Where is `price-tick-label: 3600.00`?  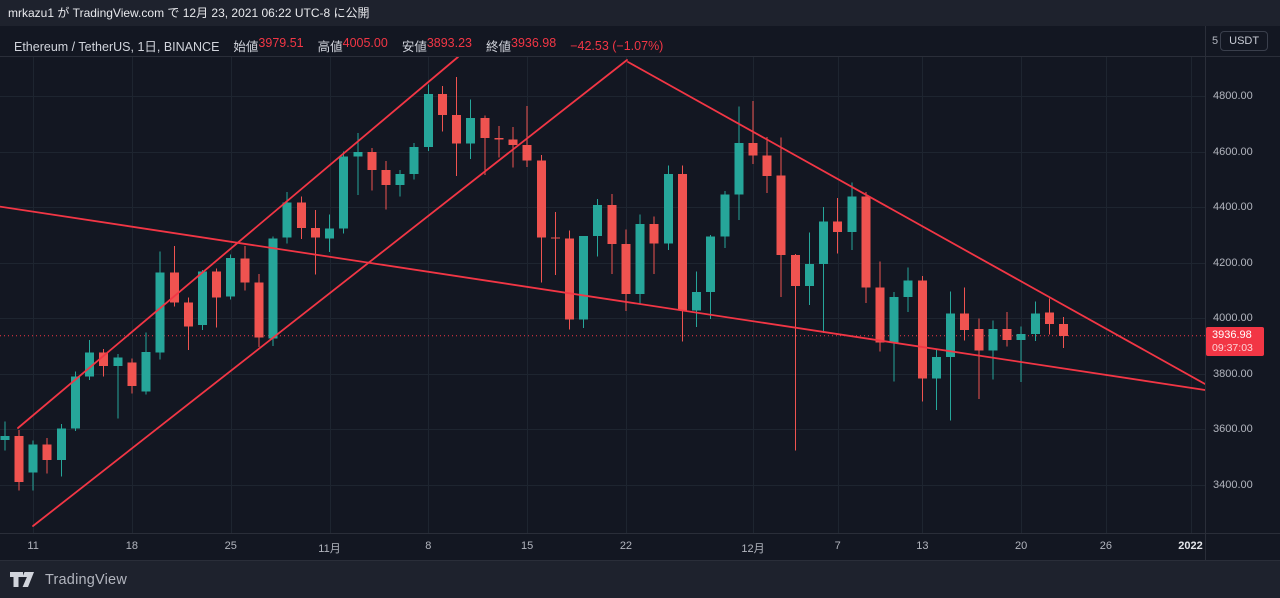 price-tick-label: 3600.00 is located at coordinates (1233, 429).